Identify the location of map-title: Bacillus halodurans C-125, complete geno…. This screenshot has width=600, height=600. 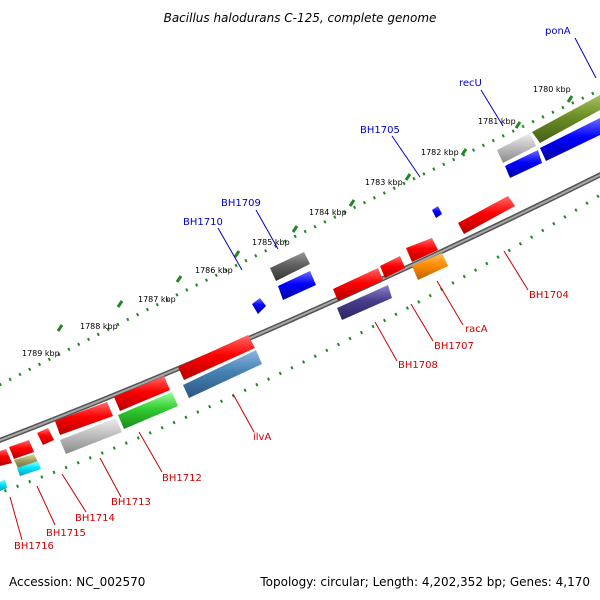
(300, 18).